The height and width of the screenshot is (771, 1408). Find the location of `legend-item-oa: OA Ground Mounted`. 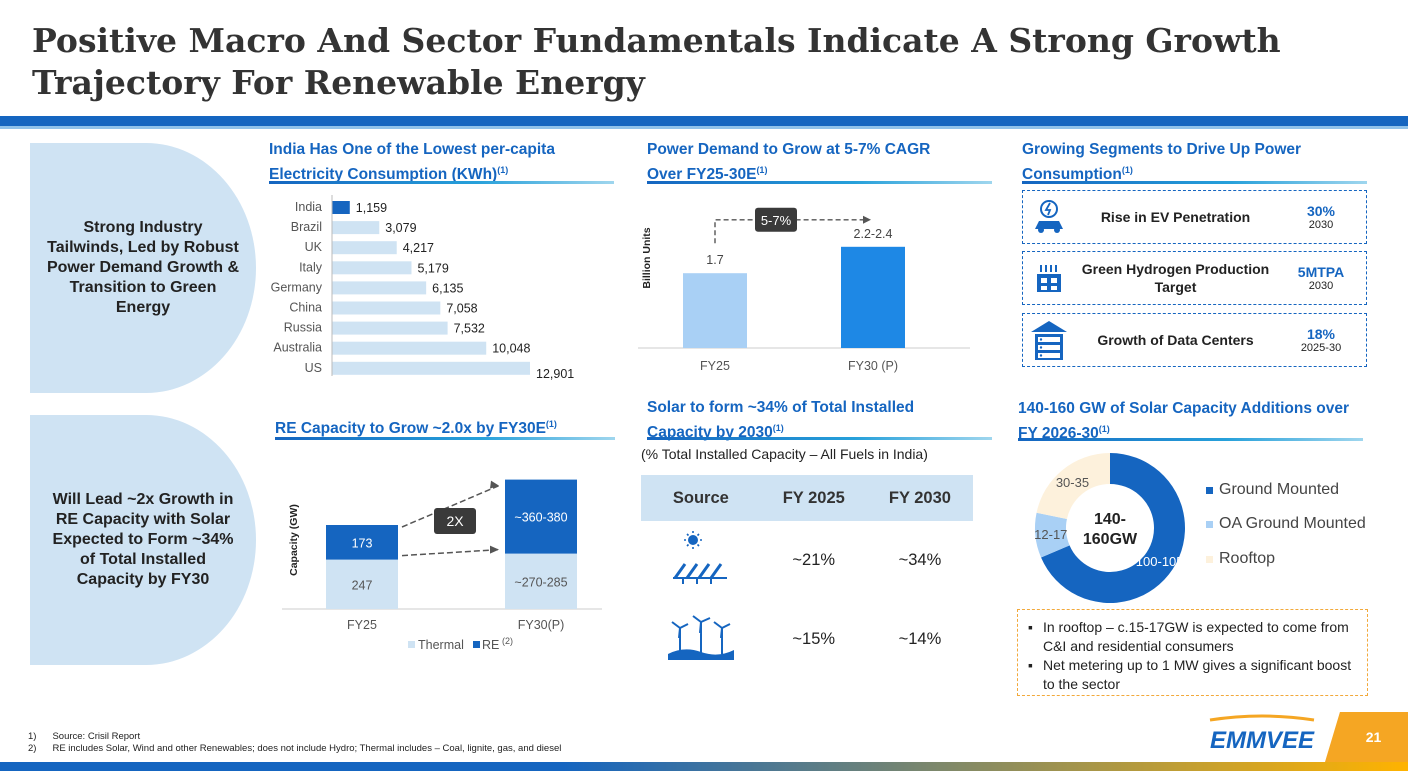

legend-item-oa: OA Ground Mounted is located at coordinates (1286, 524).